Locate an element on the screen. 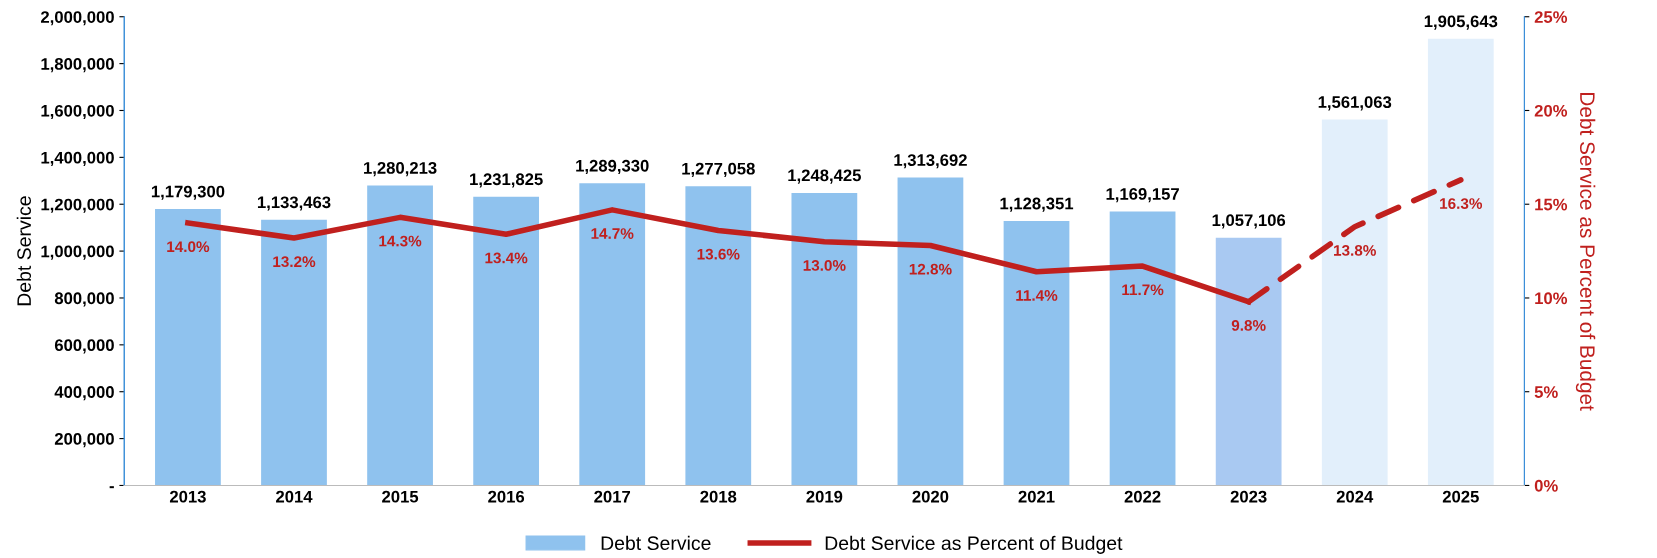 Image resolution: width=1657 pixels, height=558 pixels. y-axis-title: Debt Service is located at coordinates (24, 251).